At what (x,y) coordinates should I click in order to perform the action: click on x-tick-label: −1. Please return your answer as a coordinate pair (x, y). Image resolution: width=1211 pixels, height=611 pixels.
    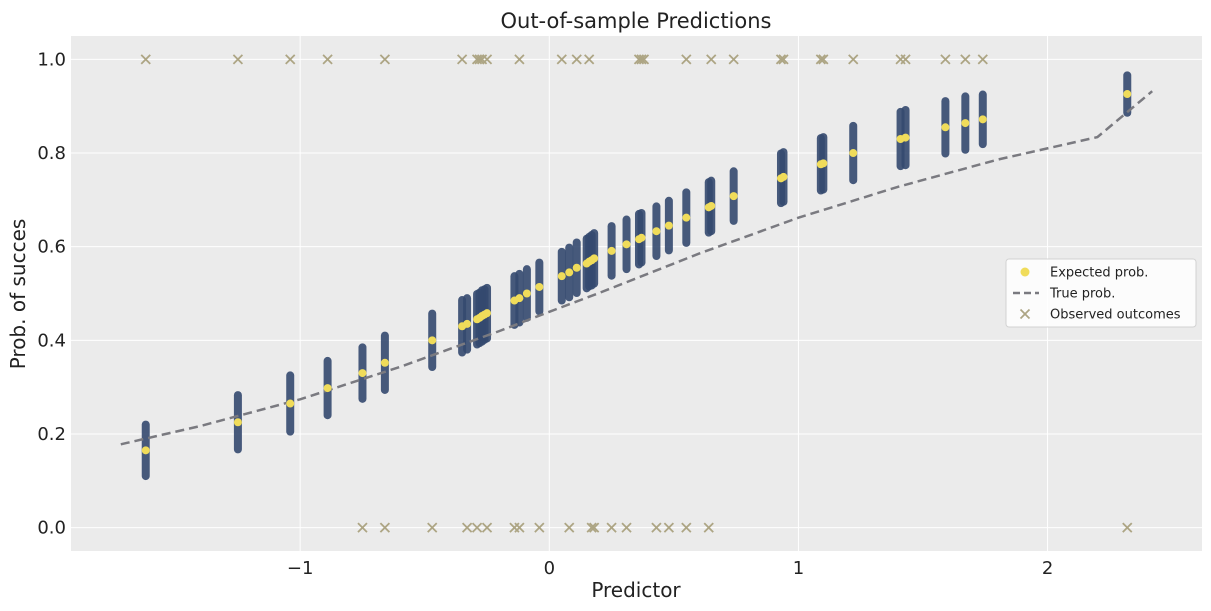
    Looking at the image, I should click on (300, 568).